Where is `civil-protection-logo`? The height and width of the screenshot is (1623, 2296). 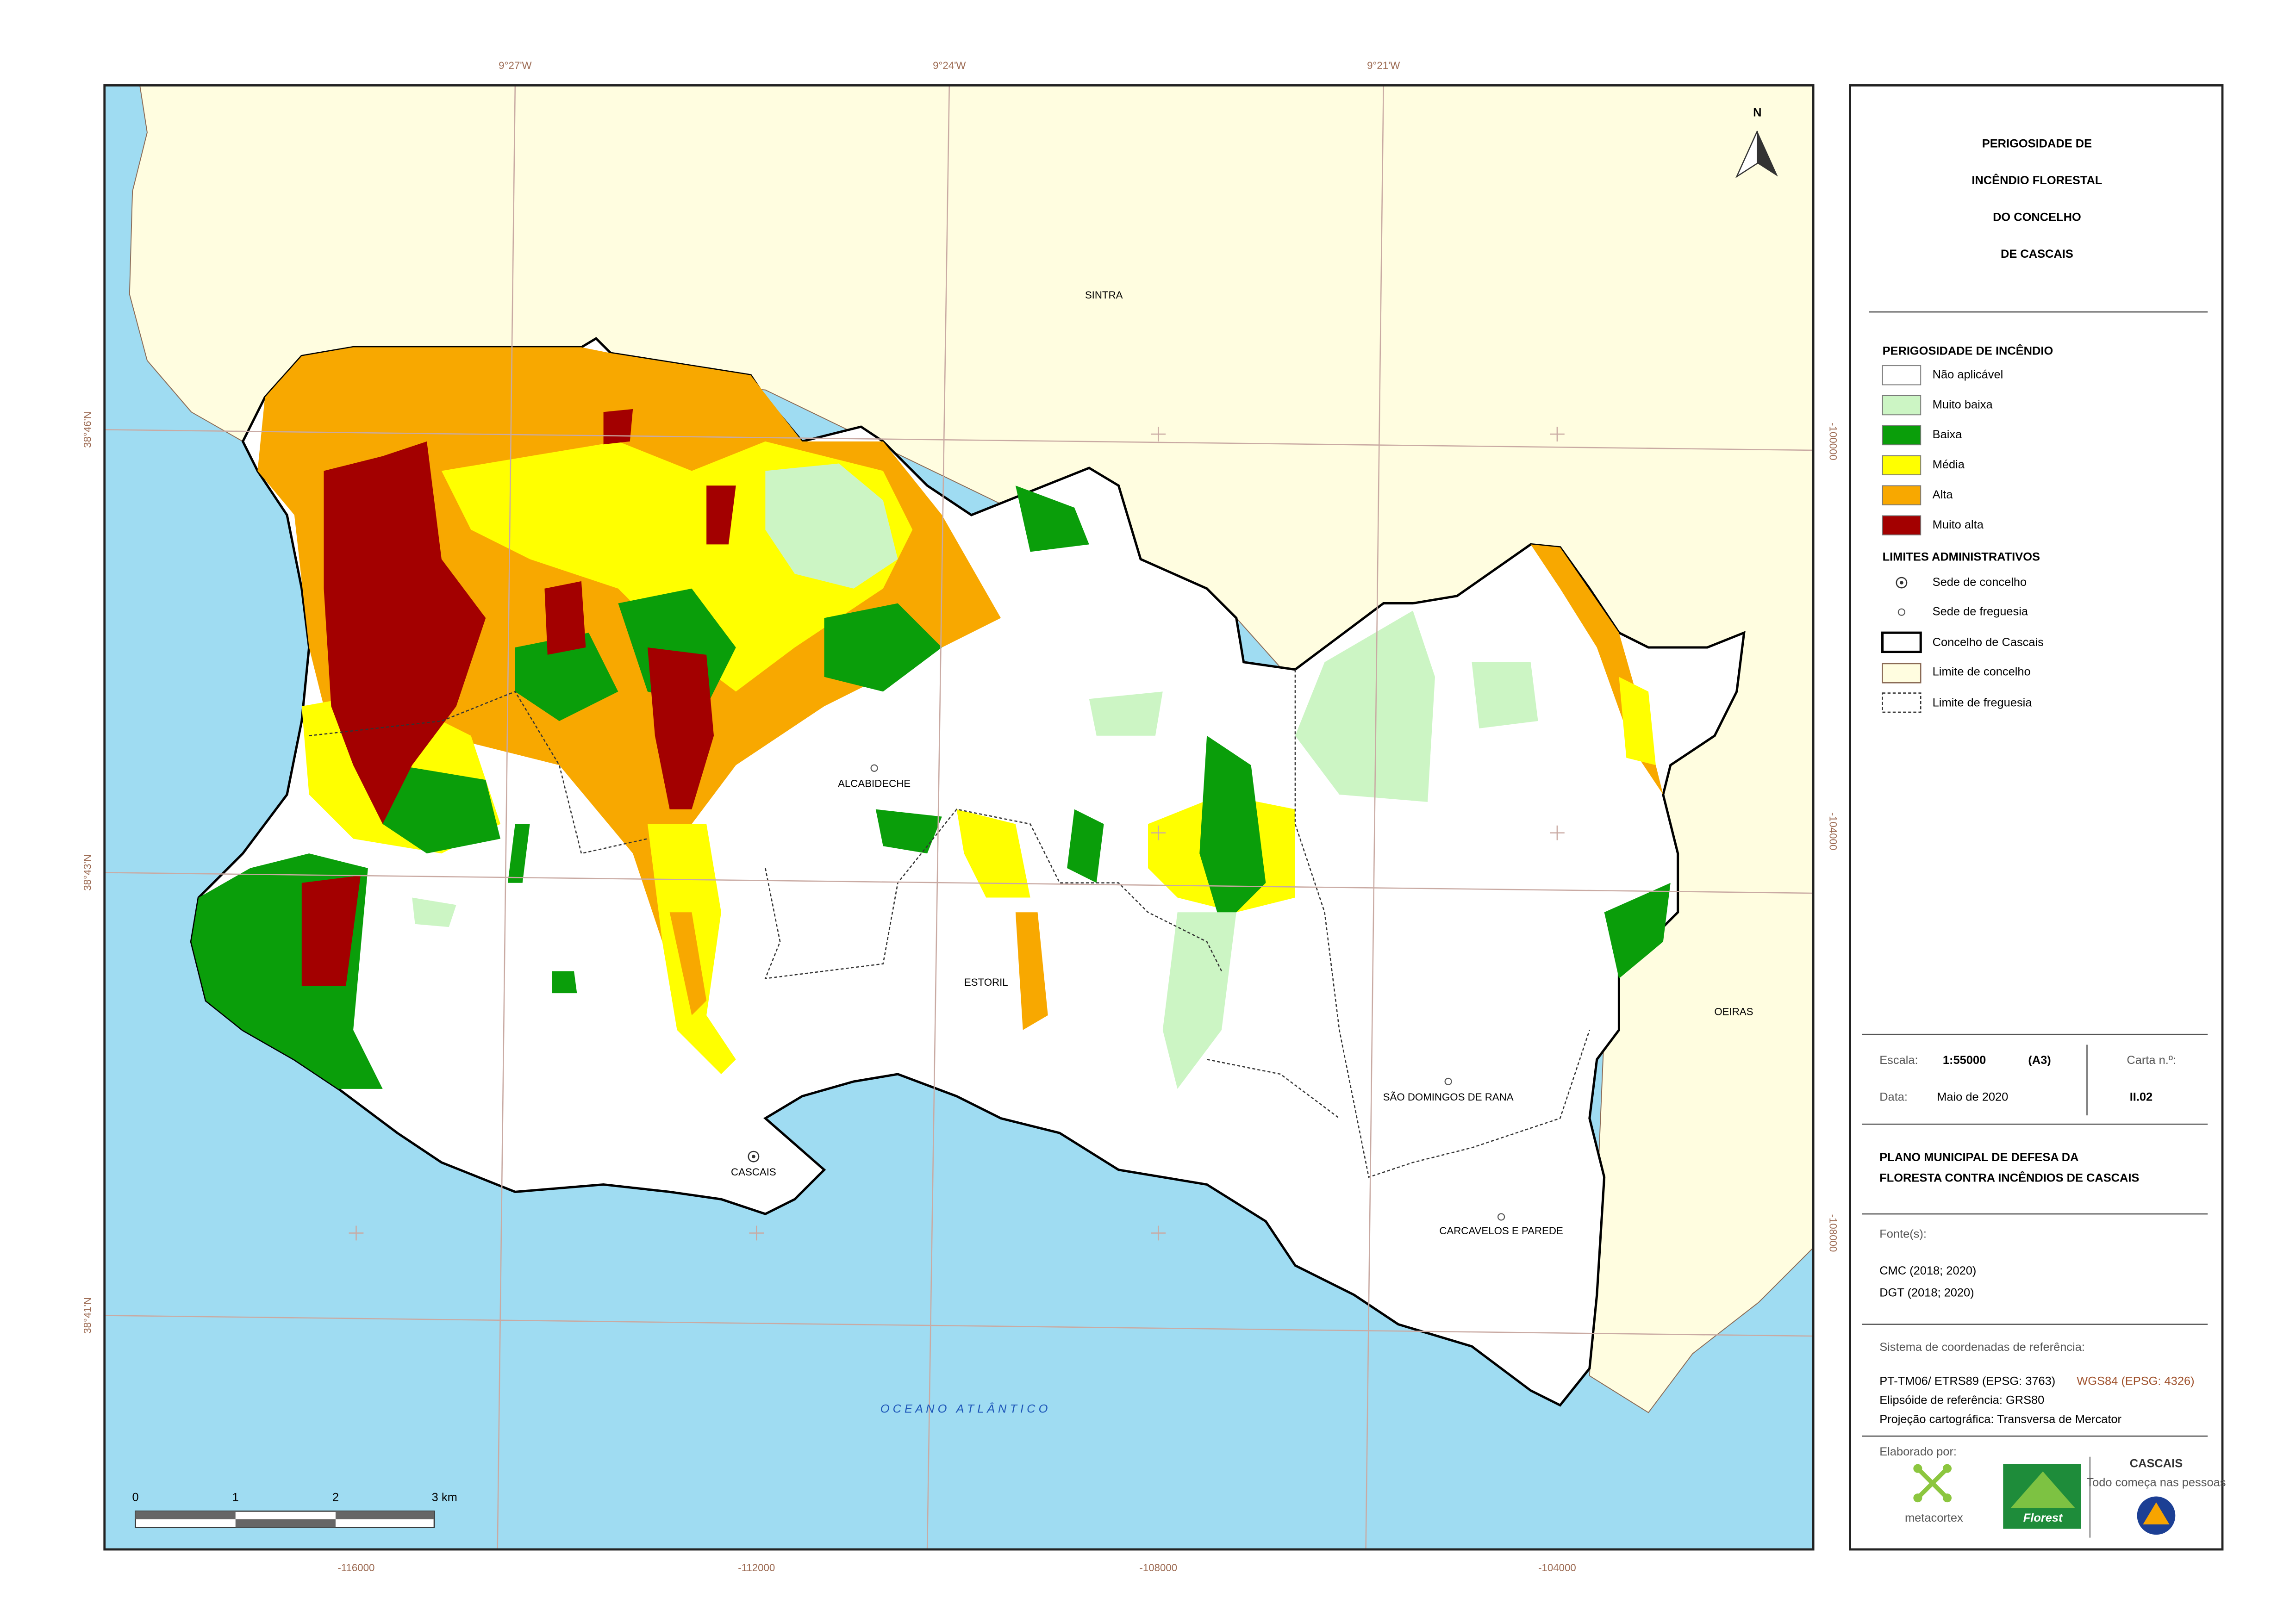 civil-protection-logo is located at coordinates (2156, 1513).